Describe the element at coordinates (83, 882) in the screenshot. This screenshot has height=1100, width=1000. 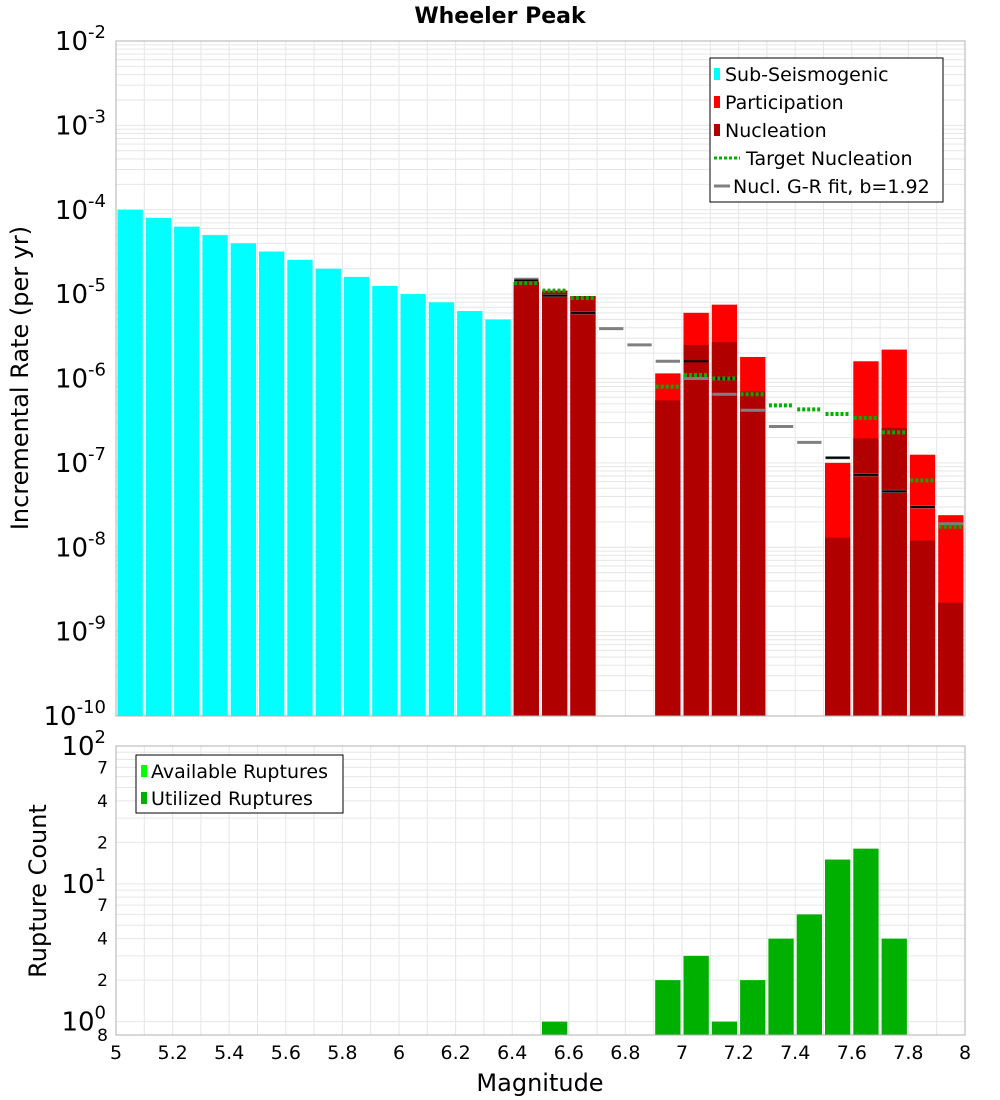
I see `count-y-major-label: 101` at that location.